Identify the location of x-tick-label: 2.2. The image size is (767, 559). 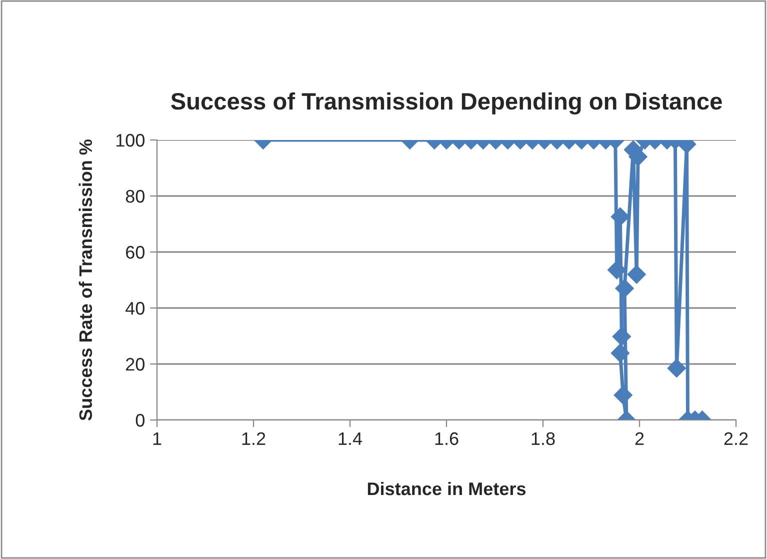
(736, 438).